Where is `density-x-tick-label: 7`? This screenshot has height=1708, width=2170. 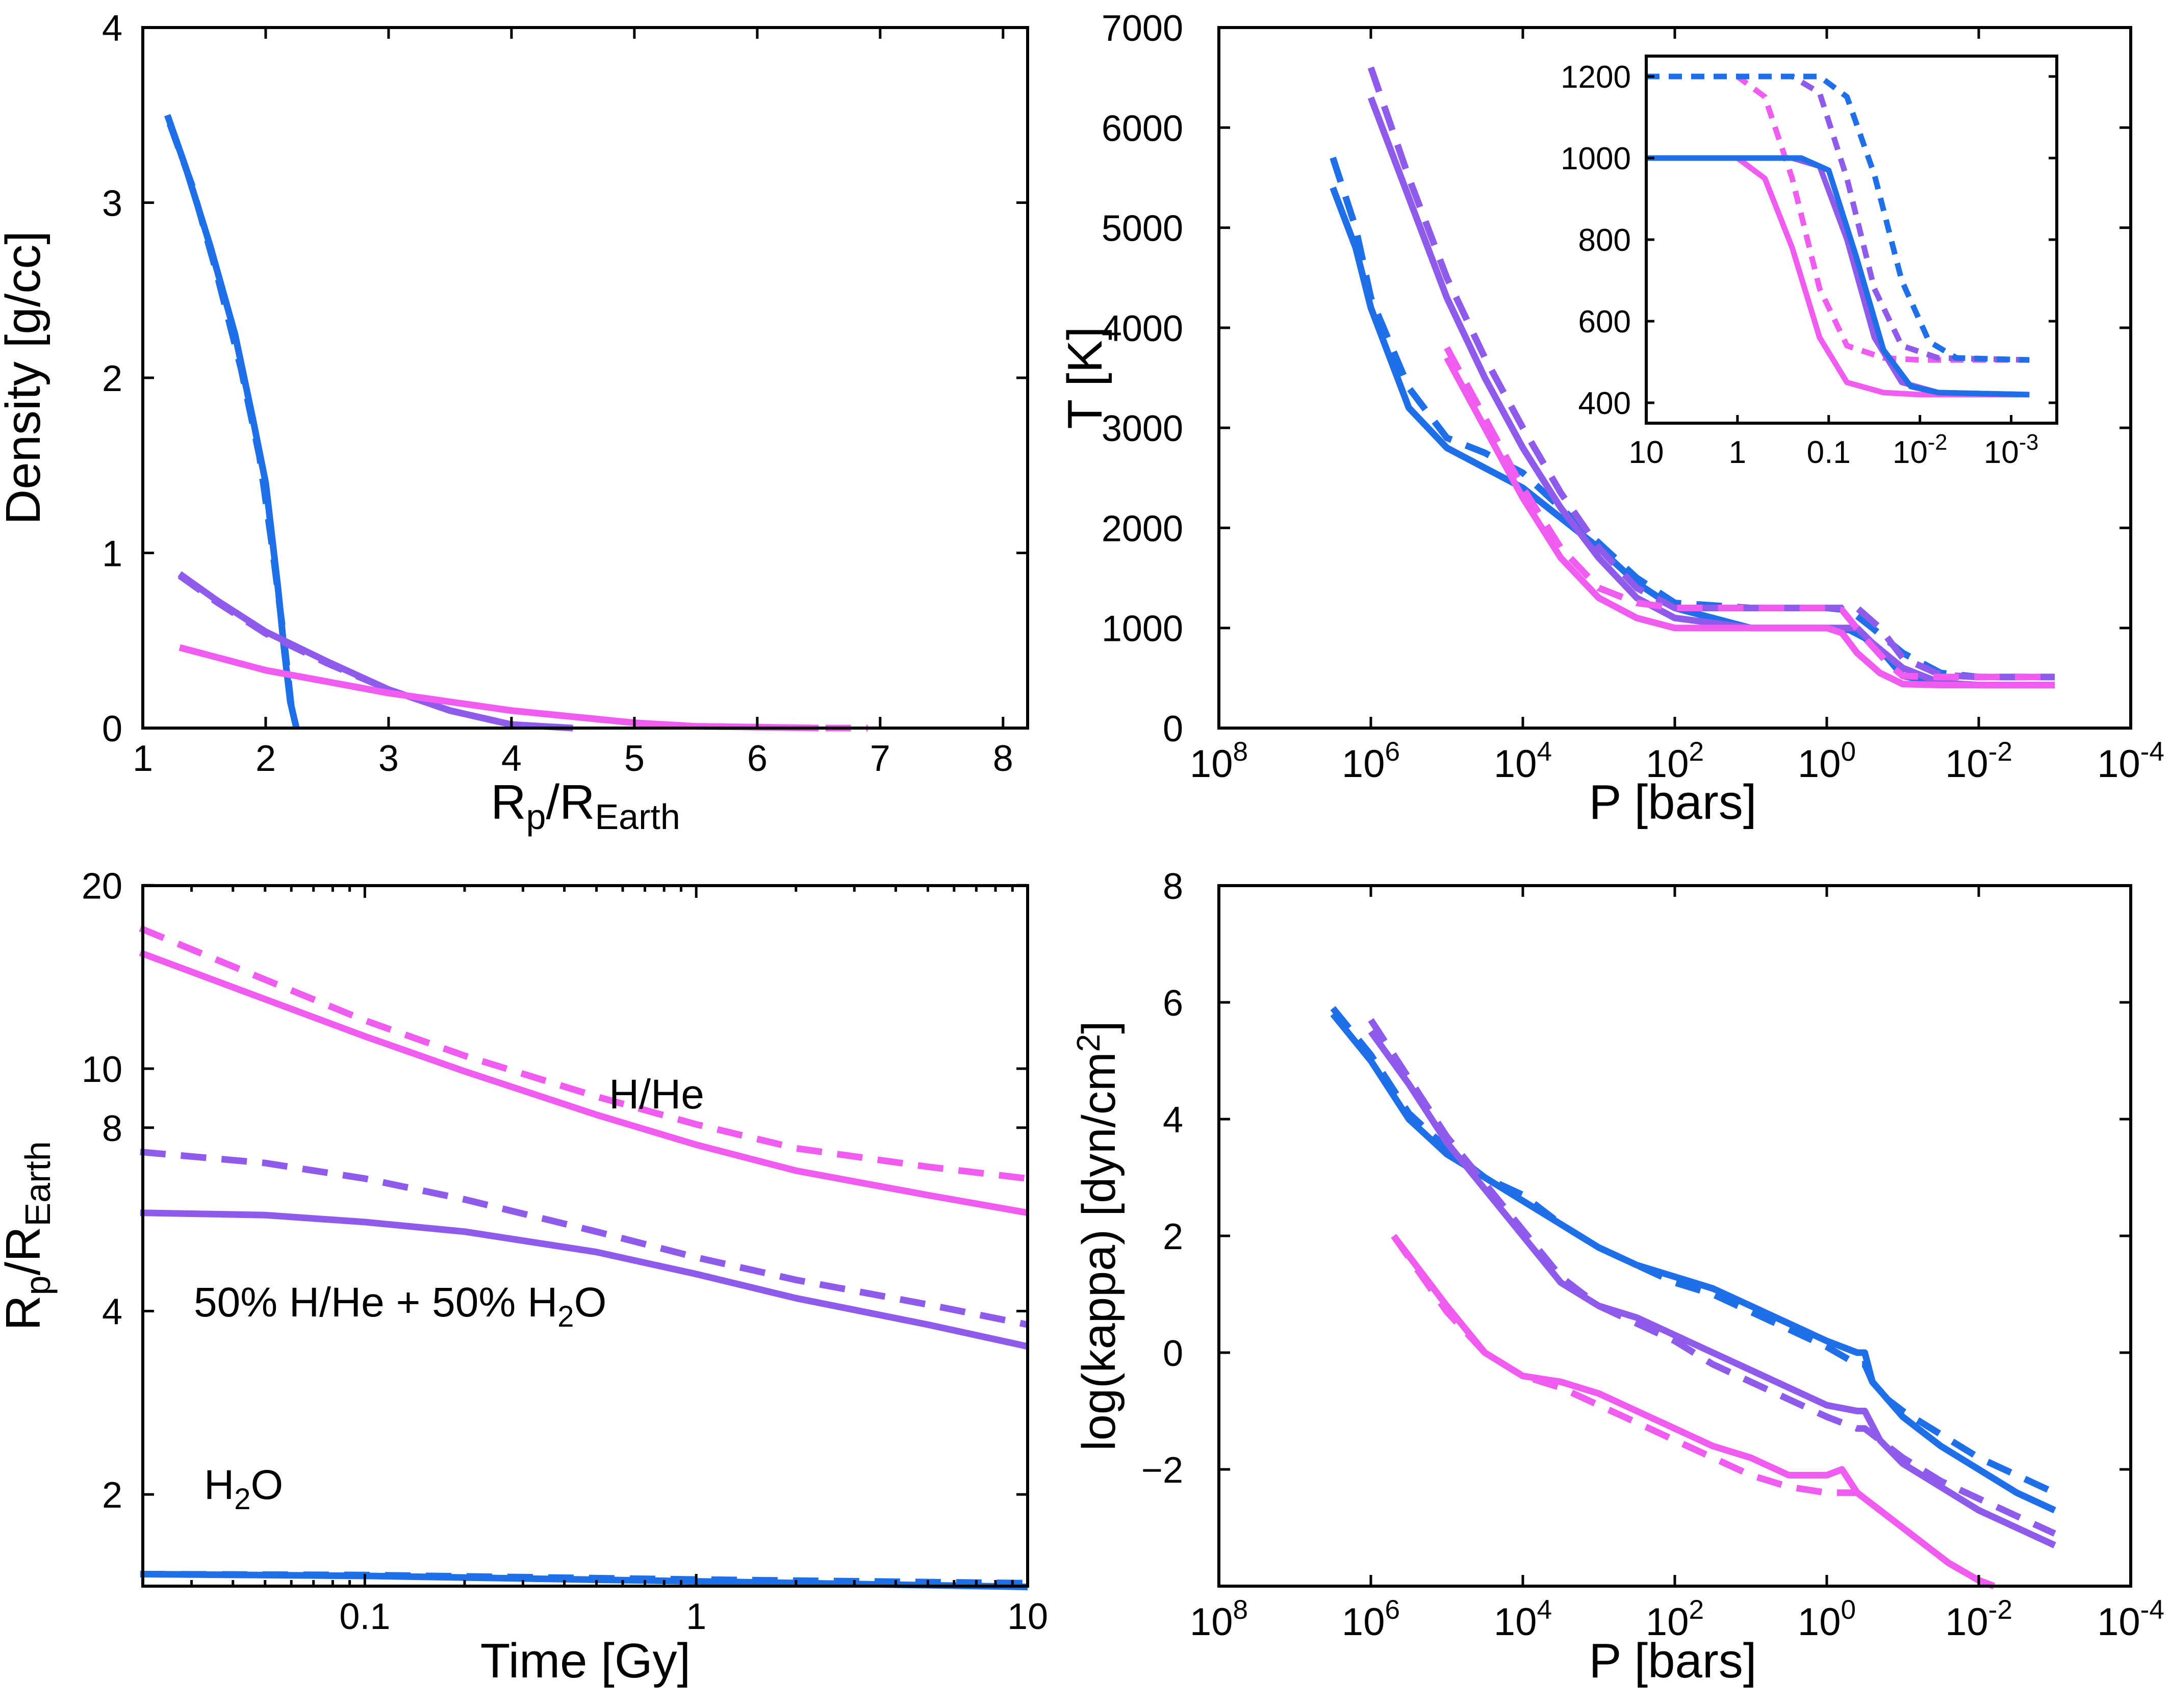 density-x-tick-label: 7 is located at coordinates (880, 758).